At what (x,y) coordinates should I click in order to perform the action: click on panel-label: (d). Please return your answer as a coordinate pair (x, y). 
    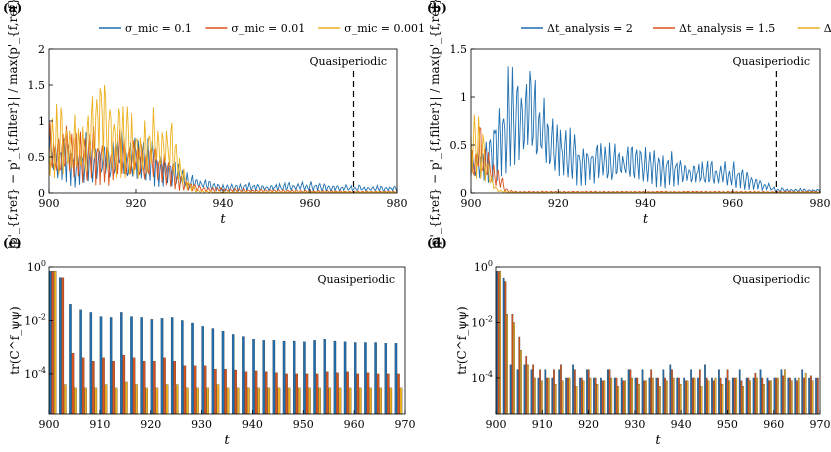
    Looking at the image, I should click on (437, 243).